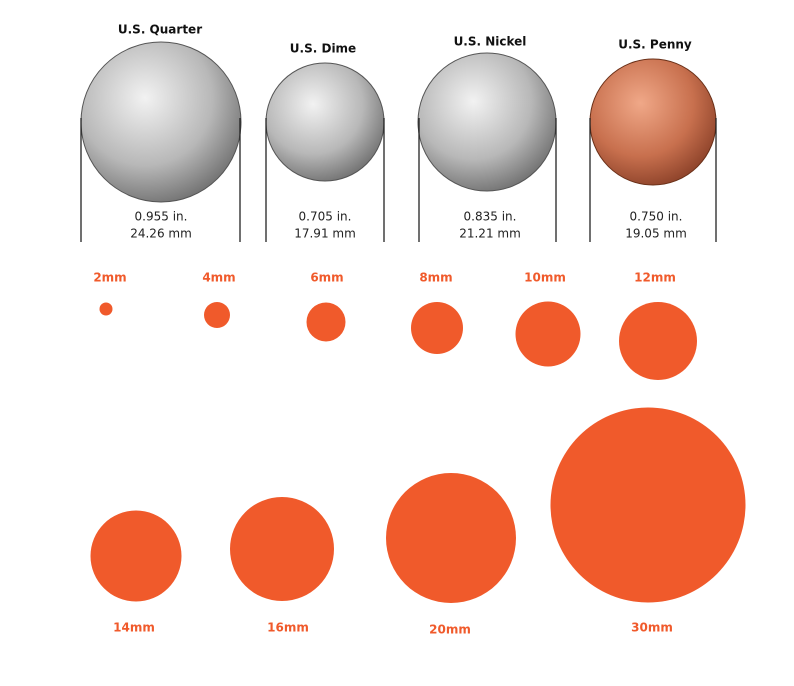  What do you see at coordinates (109, 278) in the screenshot?
I see `size-label: 2mm` at bounding box center [109, 278].